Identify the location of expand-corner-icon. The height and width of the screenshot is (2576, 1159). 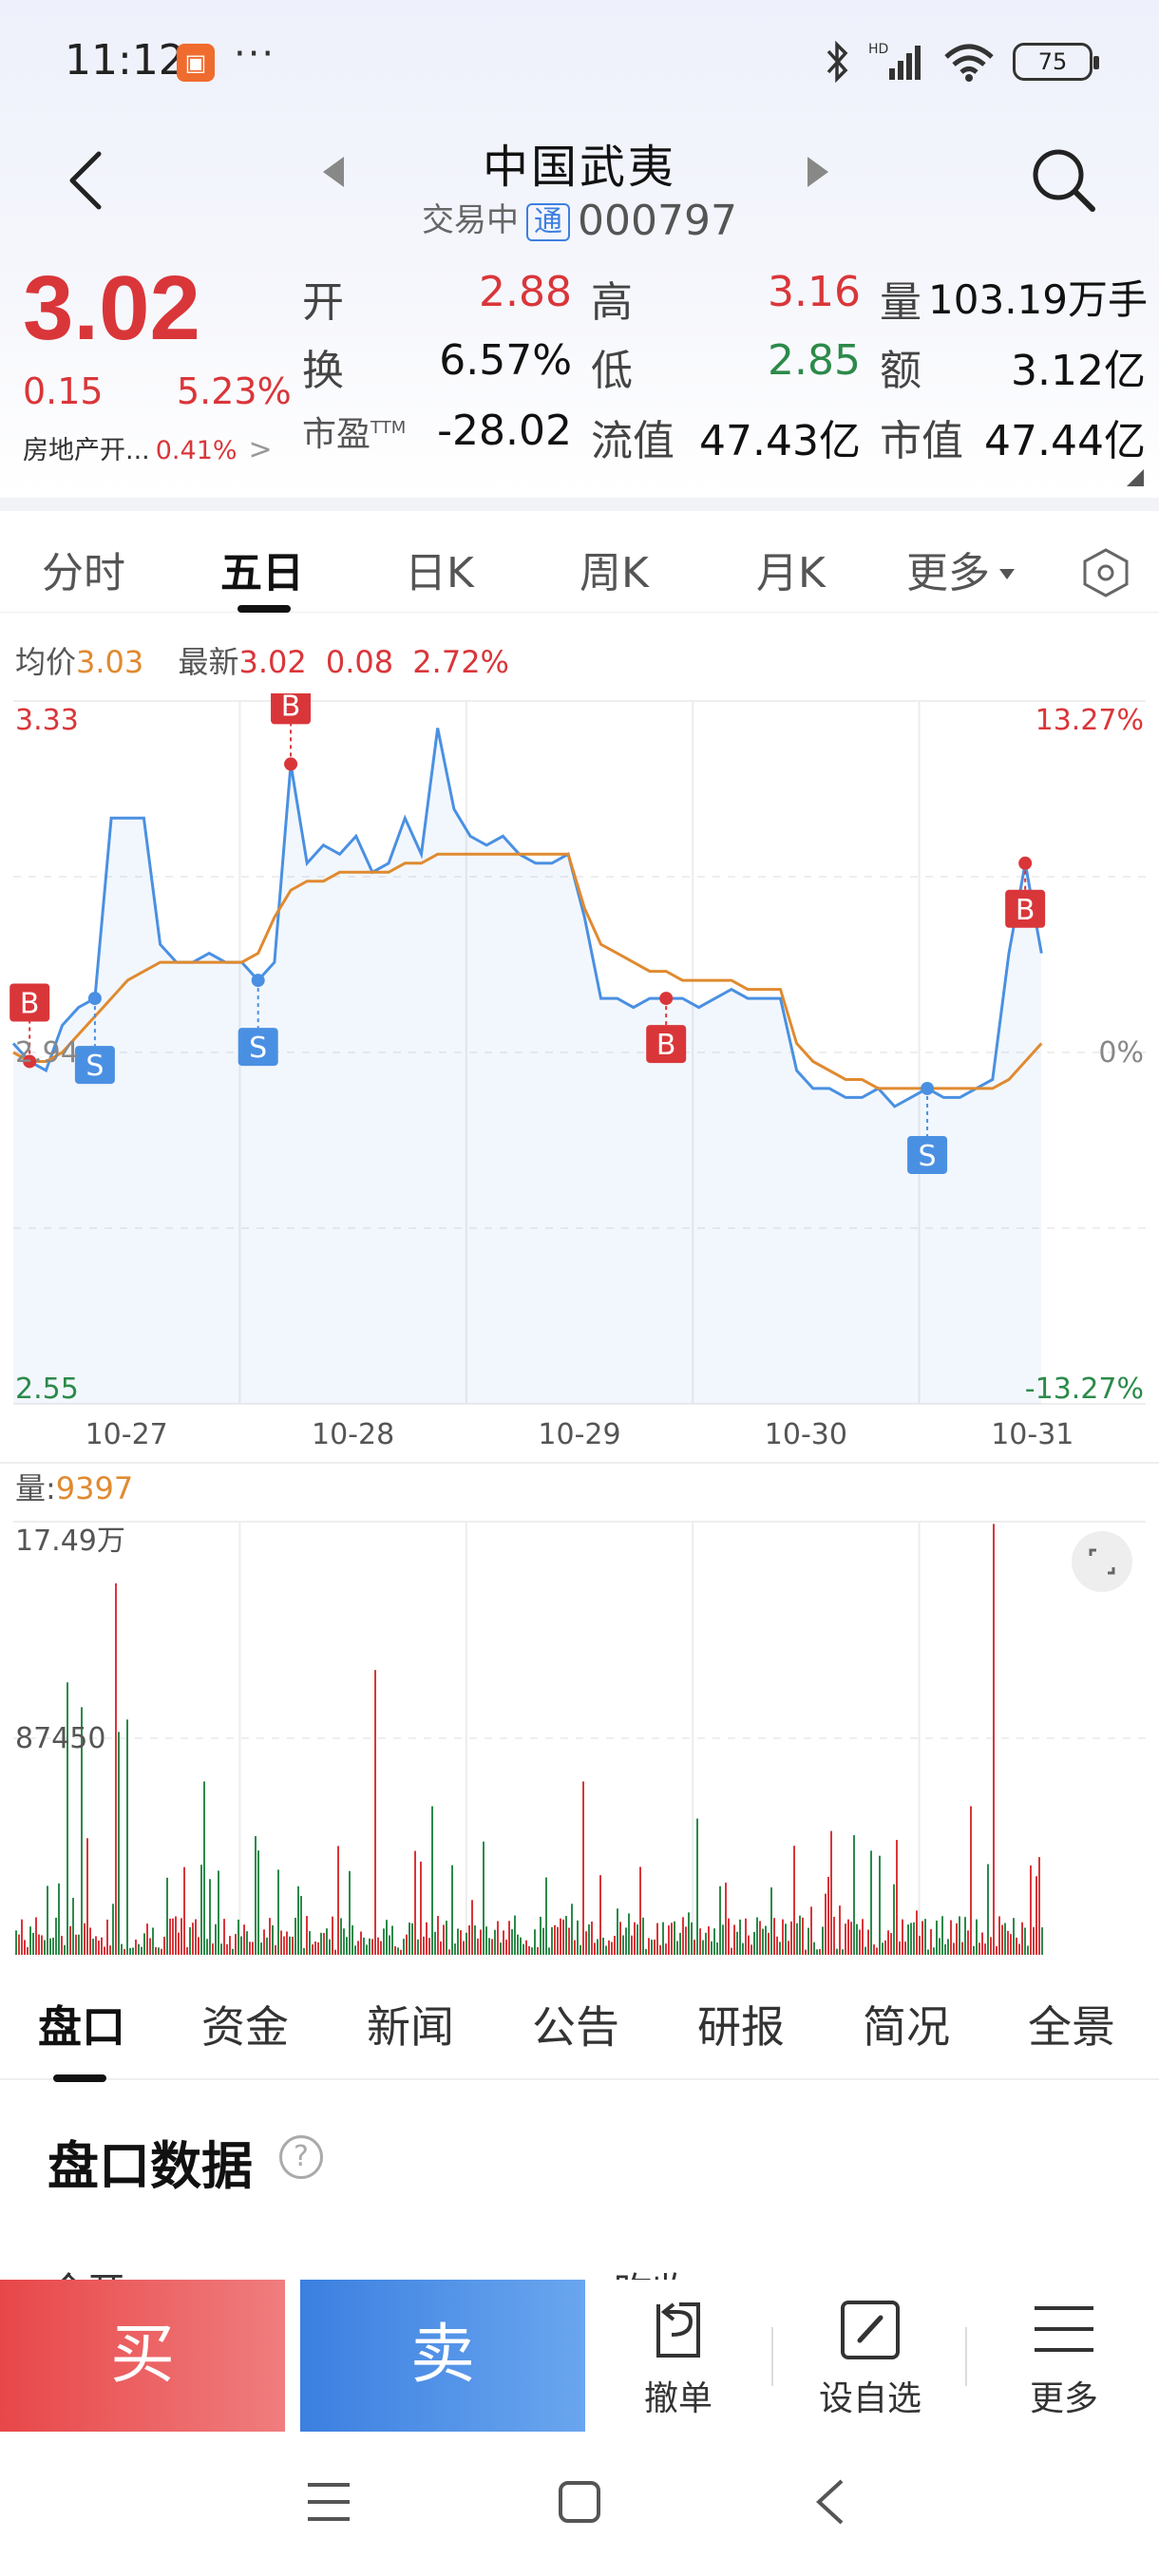
(1135, 477).